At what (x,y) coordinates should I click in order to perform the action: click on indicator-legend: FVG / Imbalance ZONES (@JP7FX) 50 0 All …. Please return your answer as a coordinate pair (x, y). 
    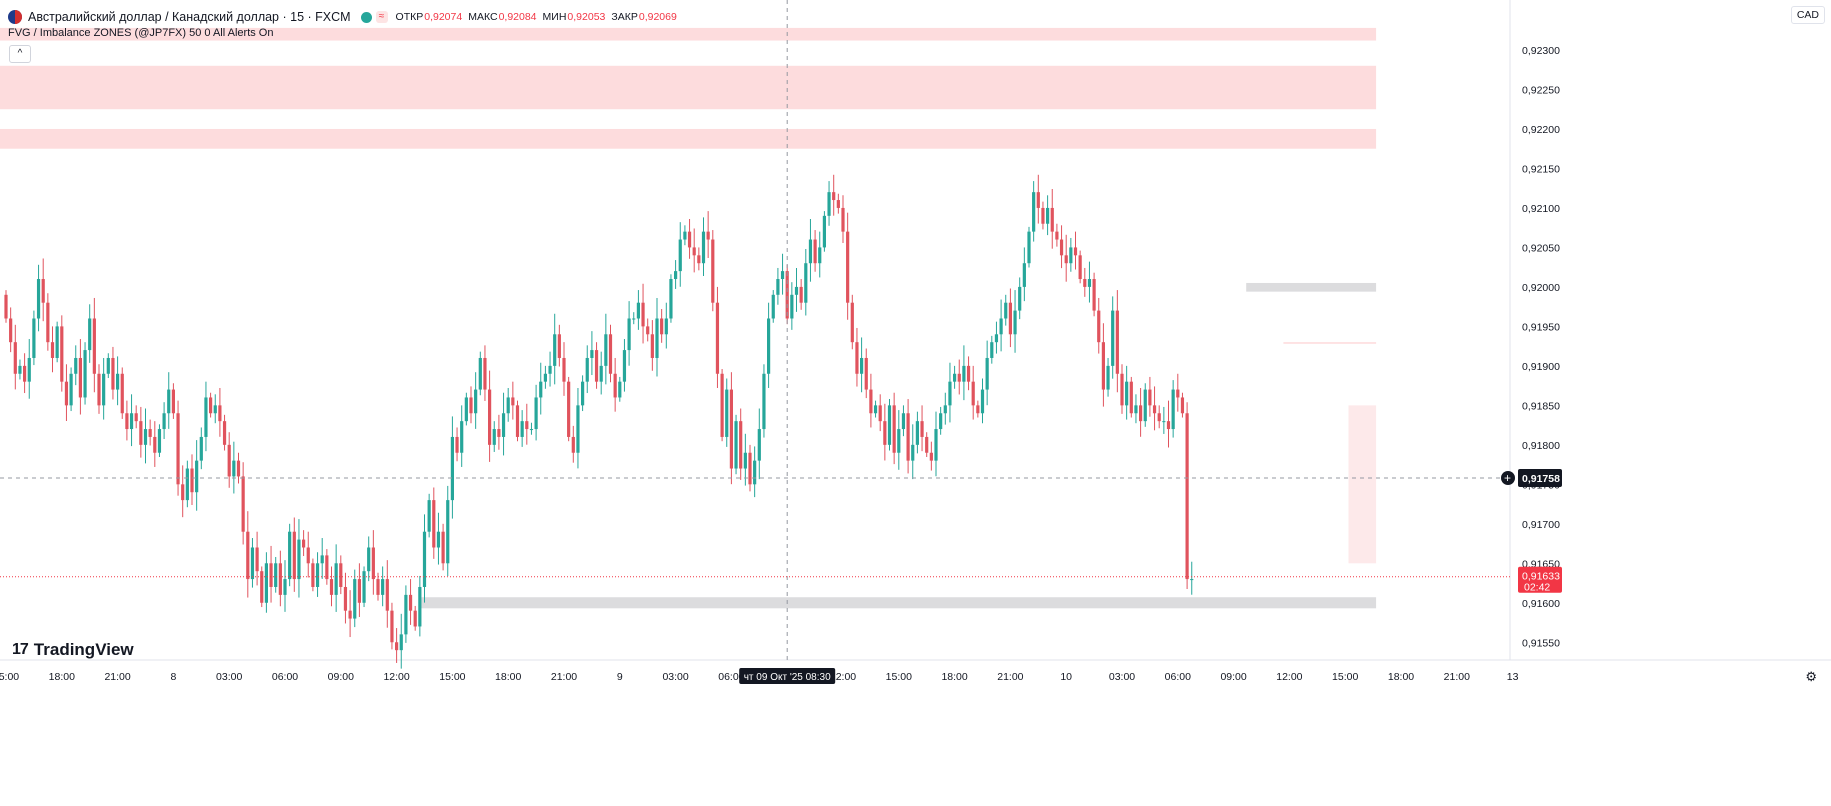
    Looking at the image, I should click on (141, 33).